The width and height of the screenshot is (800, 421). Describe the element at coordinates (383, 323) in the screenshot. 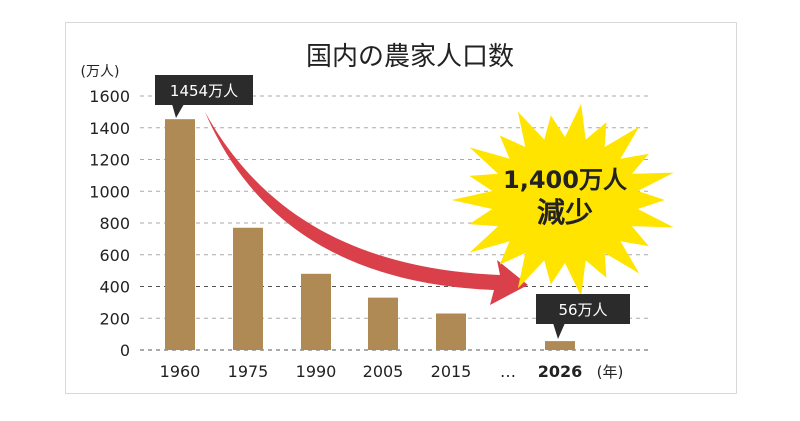

I see `bar-2005` at that location.